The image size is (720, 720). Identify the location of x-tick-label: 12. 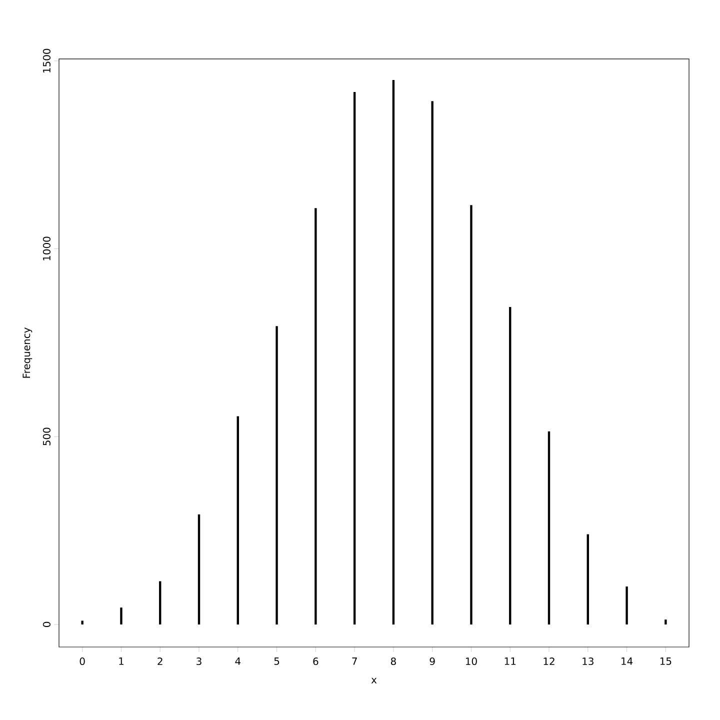
(549, 661).